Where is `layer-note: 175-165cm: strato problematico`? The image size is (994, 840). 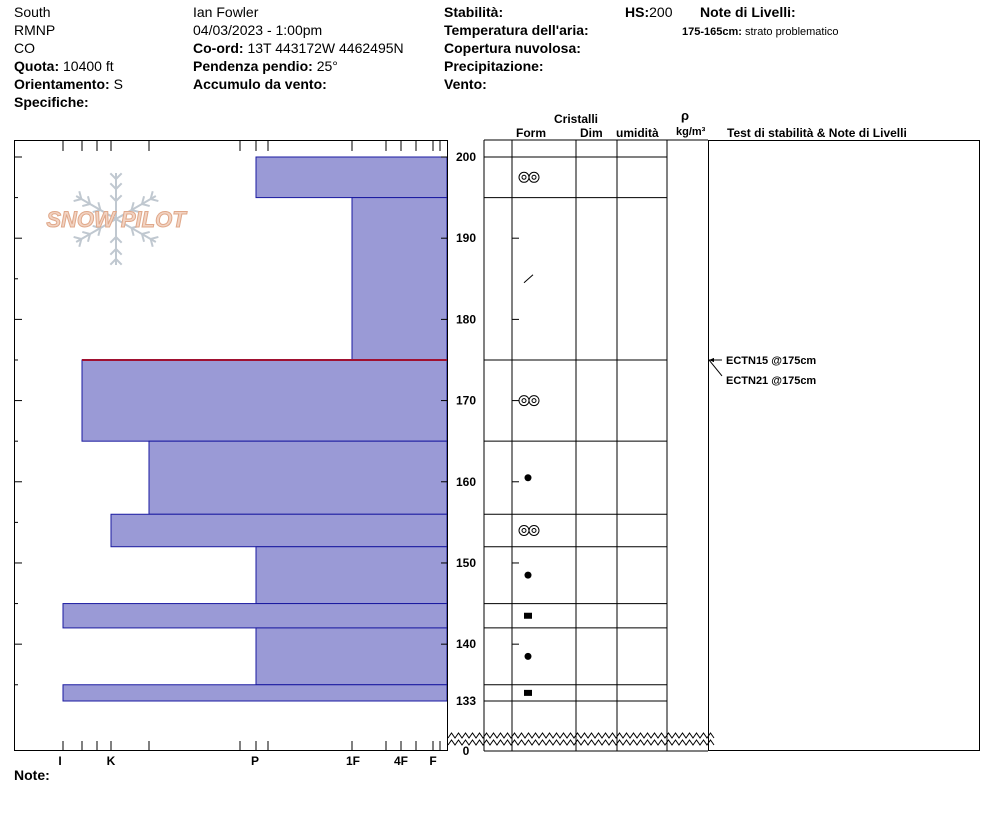
layer-note: 175-165cm: strato problematico is located at coordinates (760, 32).